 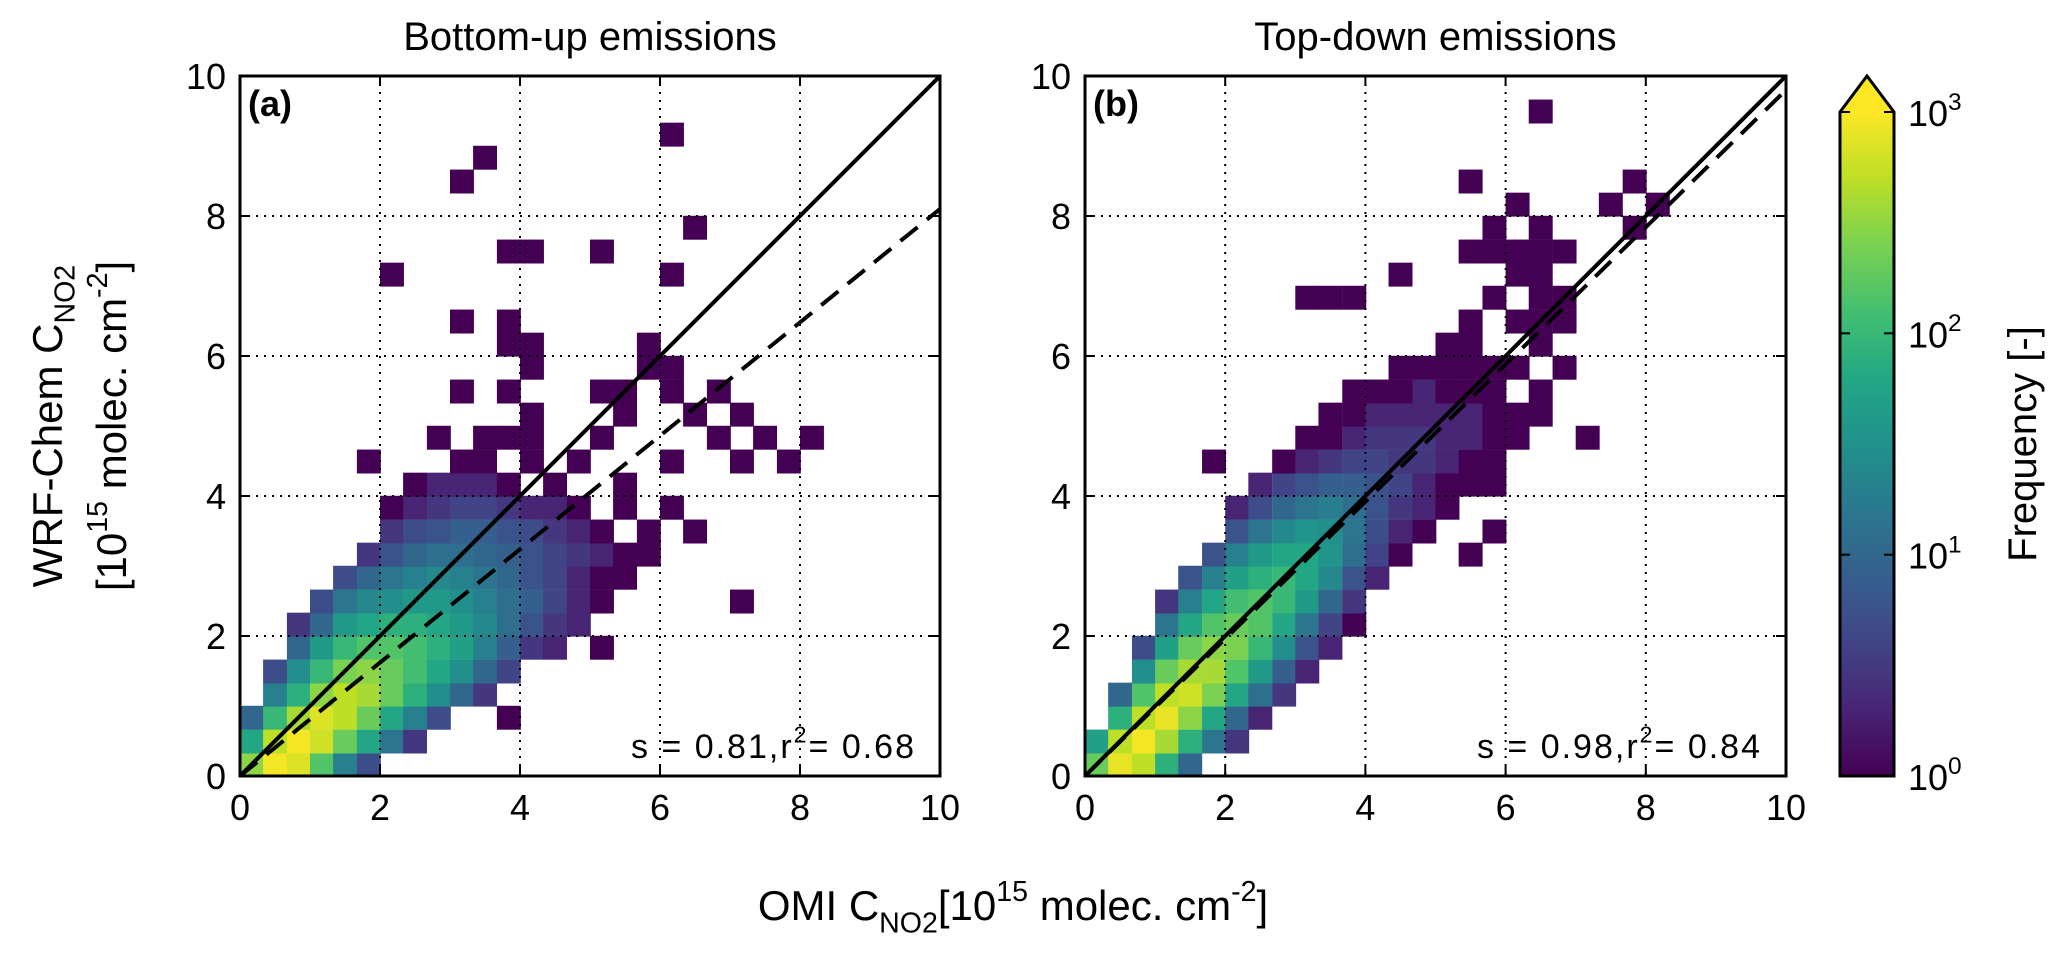 I want to click on text-part: OMI C, so click(x=818, y=905).